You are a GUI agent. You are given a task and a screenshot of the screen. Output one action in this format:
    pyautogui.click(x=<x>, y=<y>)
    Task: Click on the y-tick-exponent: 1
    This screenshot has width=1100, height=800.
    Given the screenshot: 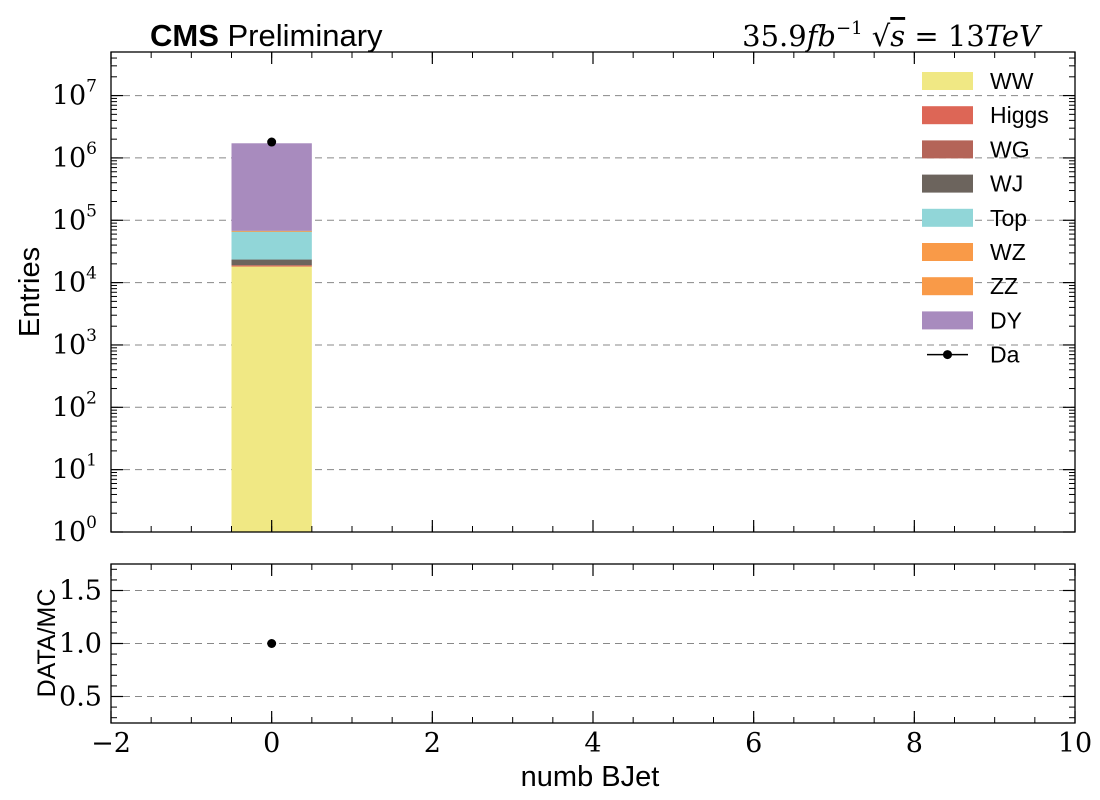 What is the action you would take?
    pyautogui.click(x=91, y=461)
    